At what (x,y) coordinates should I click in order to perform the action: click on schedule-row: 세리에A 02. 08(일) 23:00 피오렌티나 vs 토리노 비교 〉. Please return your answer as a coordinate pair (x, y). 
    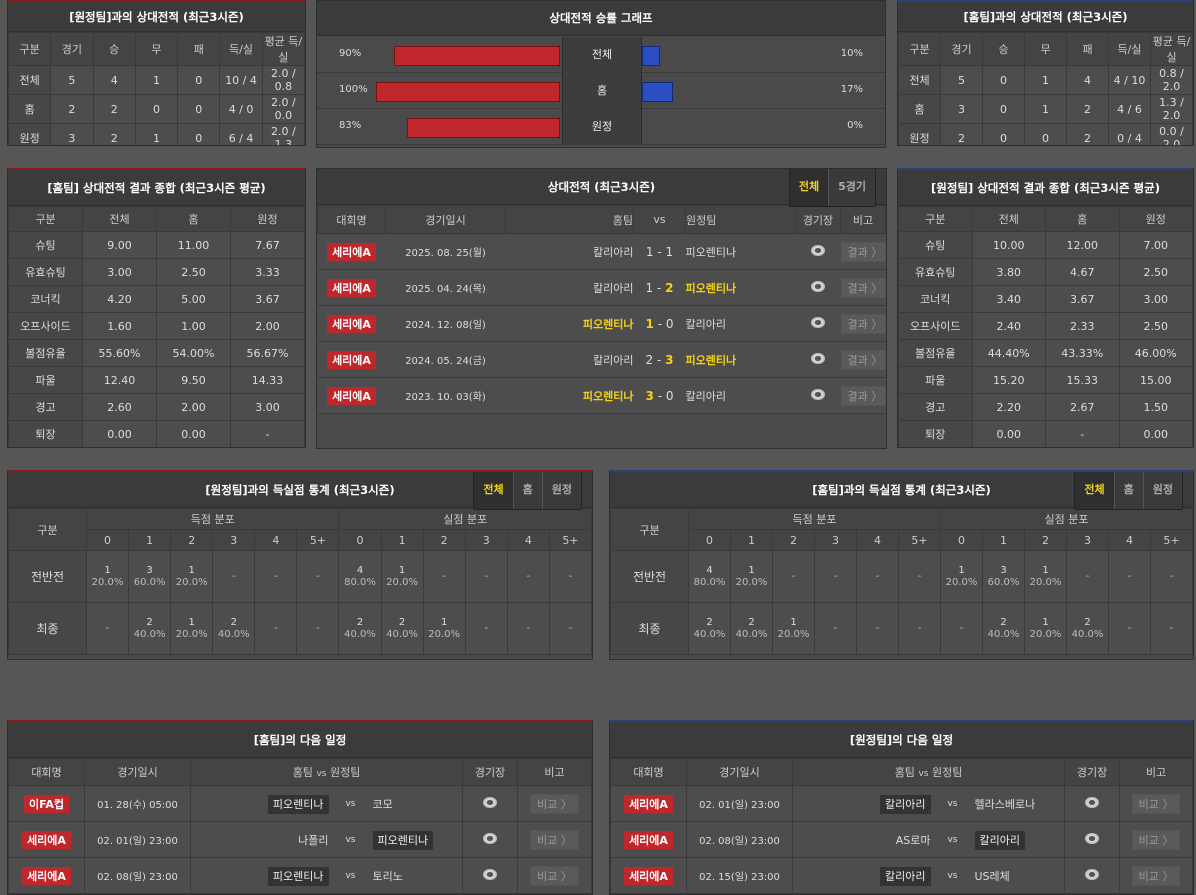
    Looking at the image, I should click on (300, 875).